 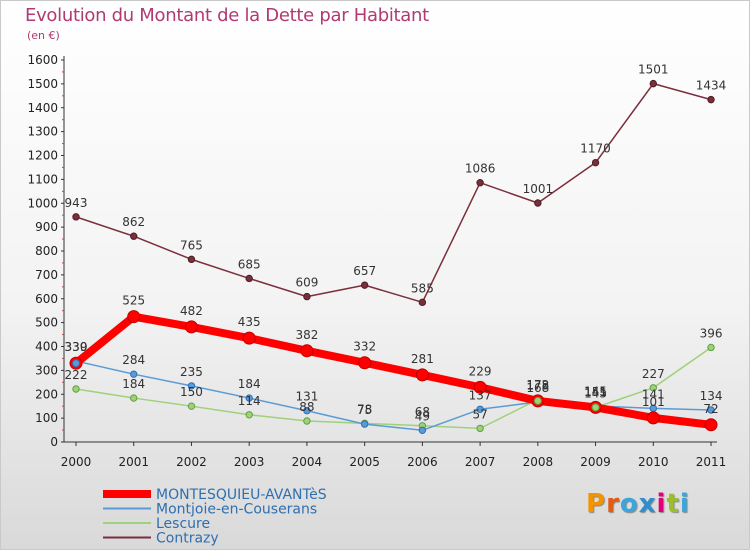 I want to click on data-label: 765, so click(x=191, y=245).